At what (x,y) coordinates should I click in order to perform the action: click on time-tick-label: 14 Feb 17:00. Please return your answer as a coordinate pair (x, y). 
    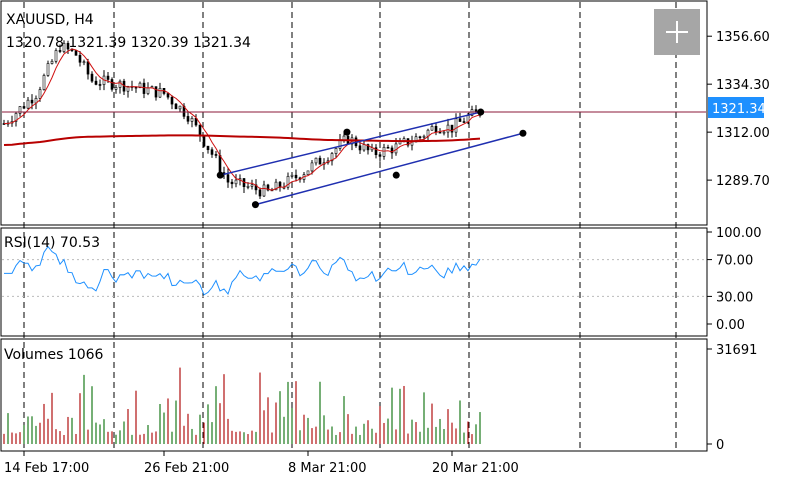
    Looking at the image, I should click on (46, 468).